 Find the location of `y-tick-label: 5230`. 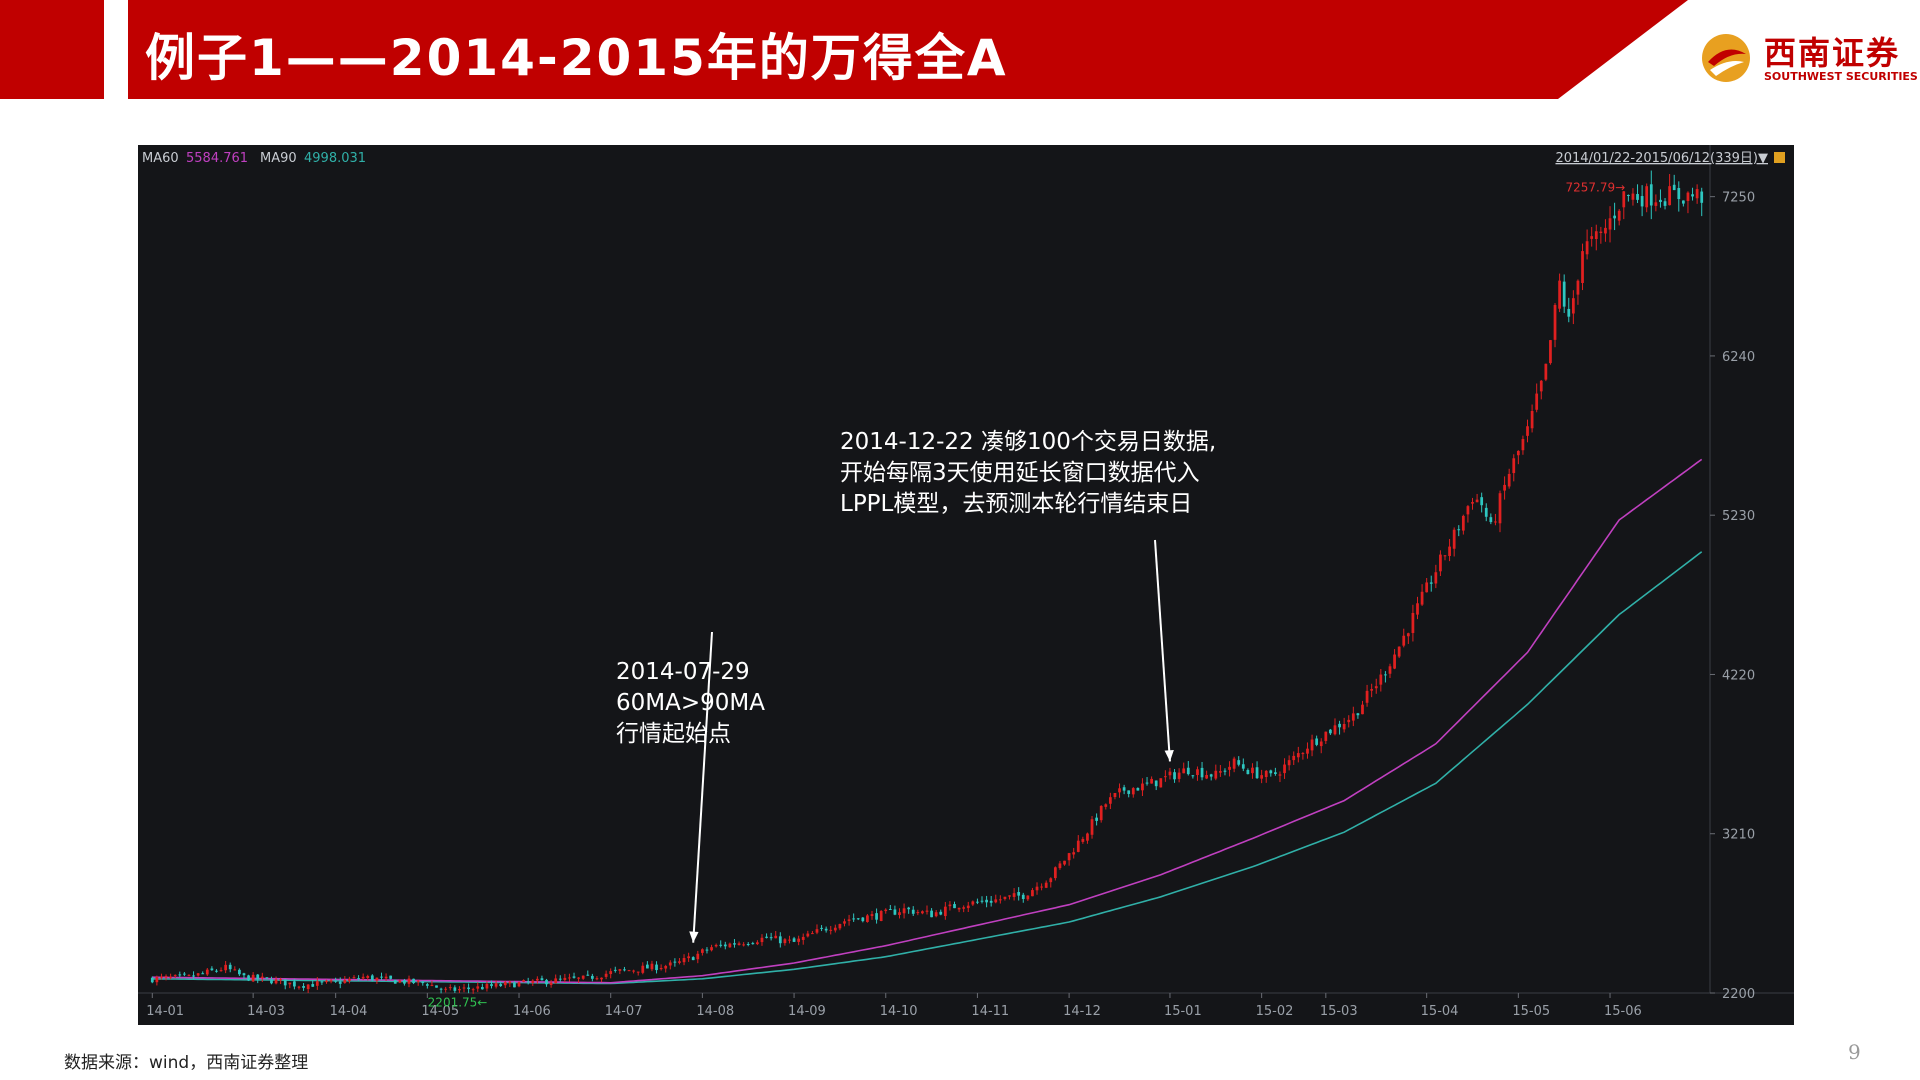

y-tick-label: 5230 is located at coordinates (1738, 516).